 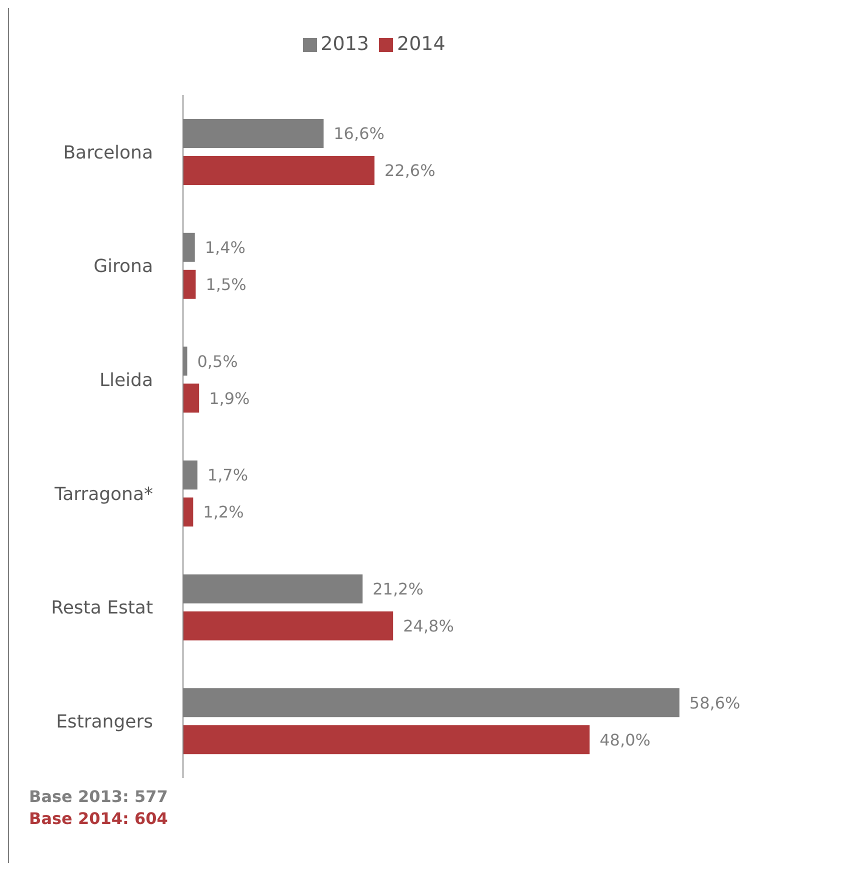 What do you see at coordinates (126, 380) in the screenshot?
I see `y-tick-label: Lleida` at bounding box center [126, 380].